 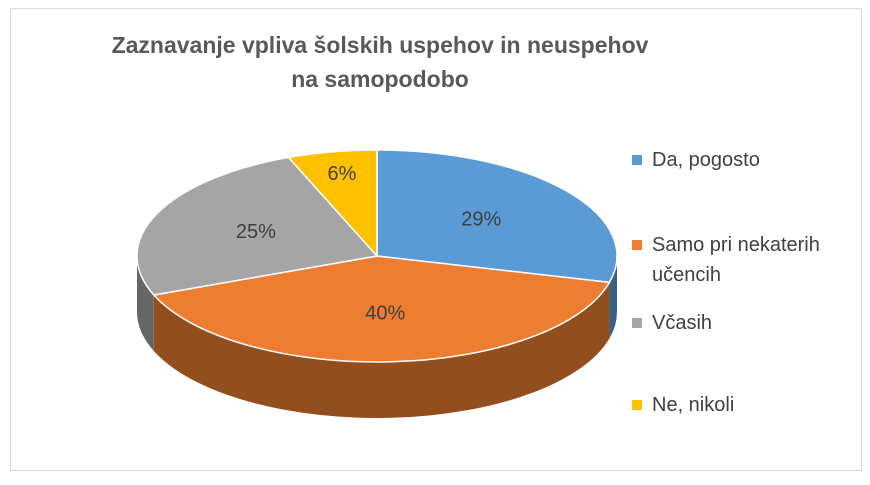 I want to click on legend-item: Da, pogosto, so click(x=747, y=160).